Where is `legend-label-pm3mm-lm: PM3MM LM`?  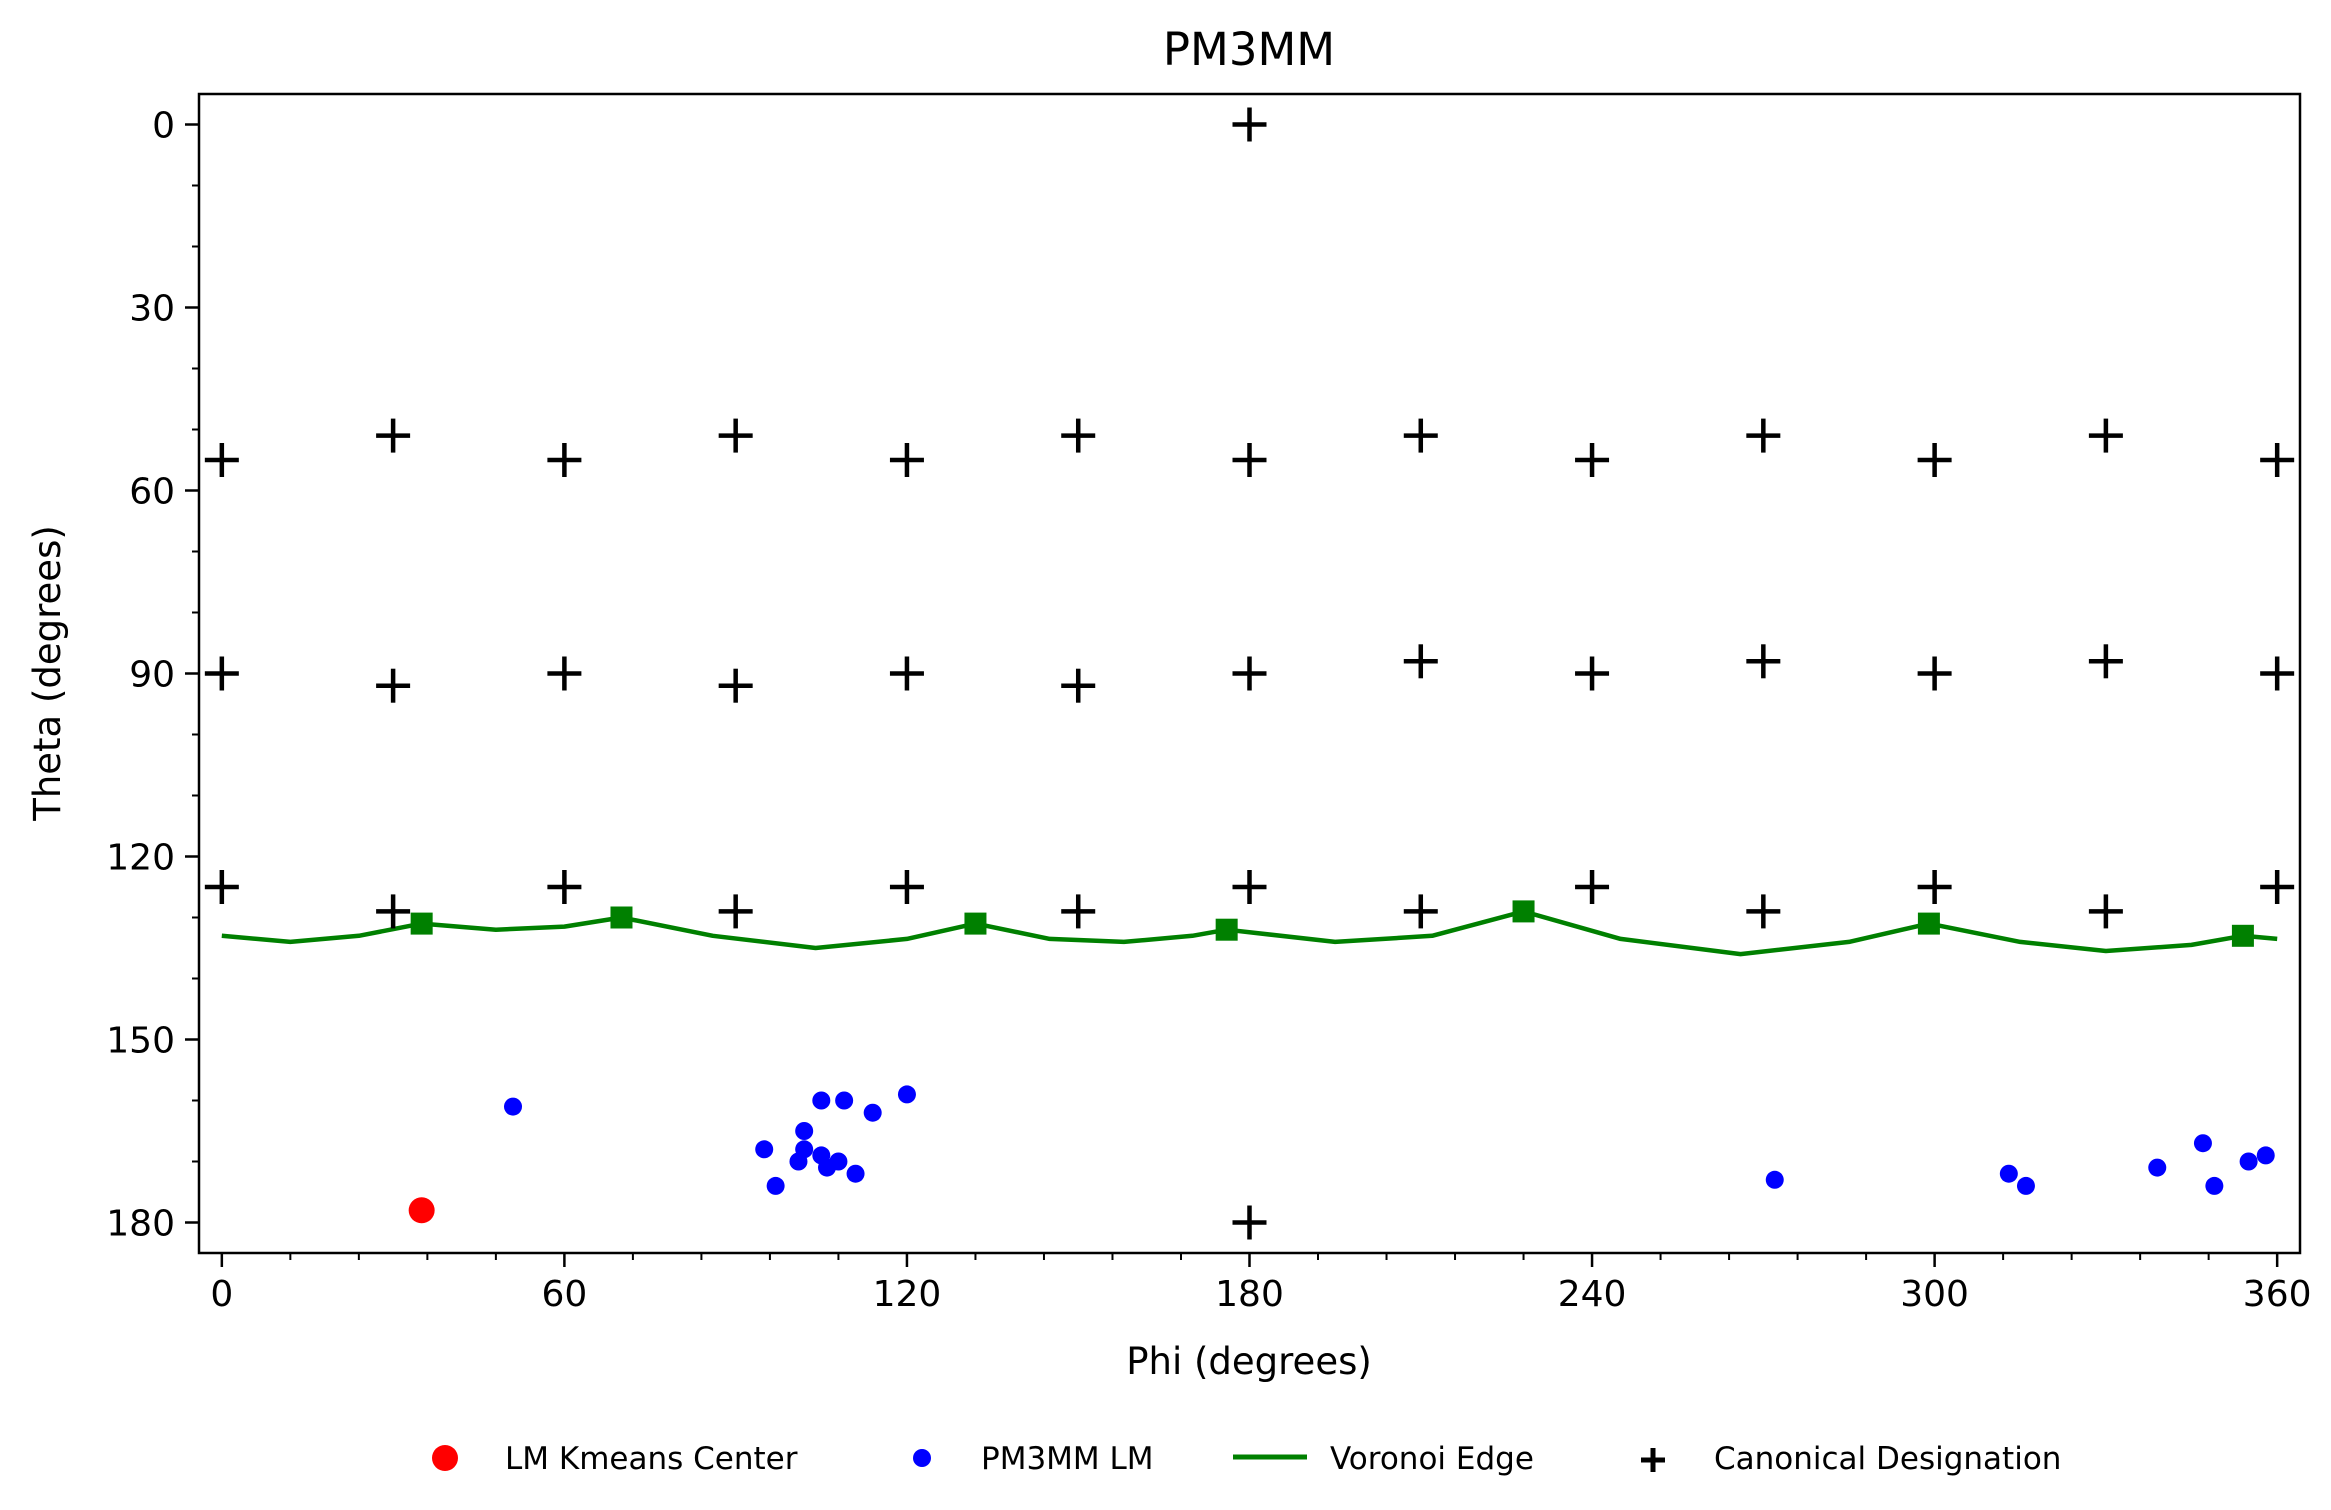
legend-label-pm3mm-lm: PM3MM LM is located at coordinates (1067, 1459).